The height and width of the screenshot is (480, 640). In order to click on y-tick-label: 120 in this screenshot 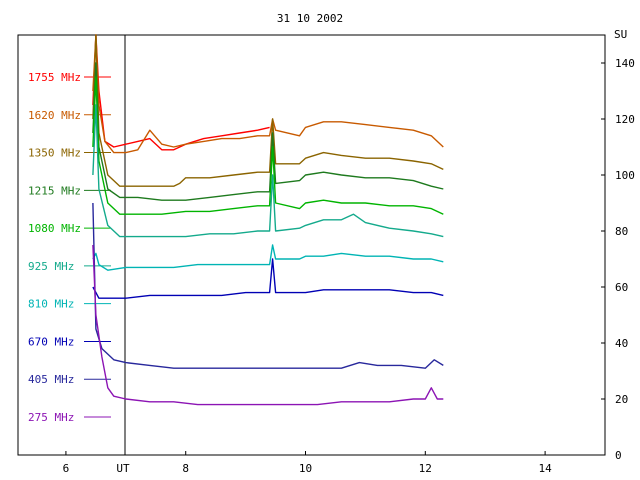, I will do `click(625, 119)`.